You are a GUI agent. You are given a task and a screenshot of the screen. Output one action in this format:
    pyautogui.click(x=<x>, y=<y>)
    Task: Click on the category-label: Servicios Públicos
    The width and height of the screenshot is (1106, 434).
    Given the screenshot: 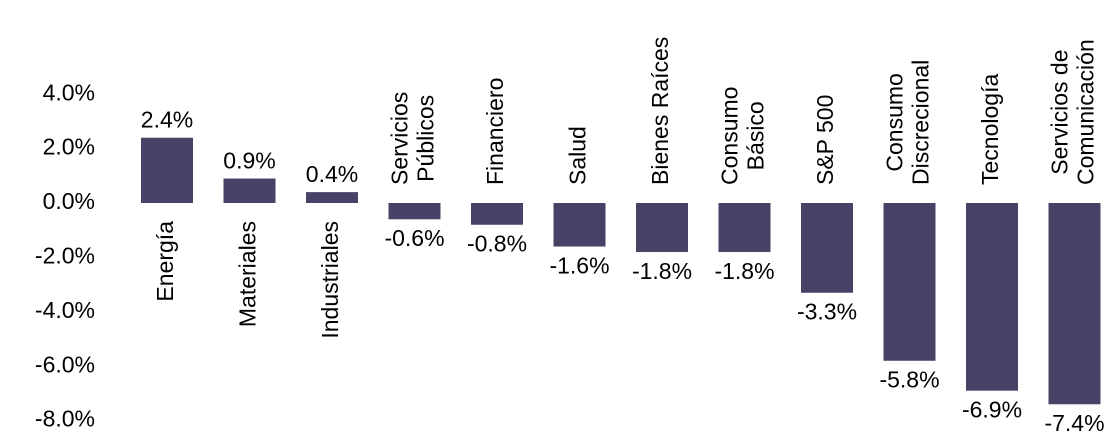 What is the action you would take?
    pyautogui.click(x=413, y=138)
    